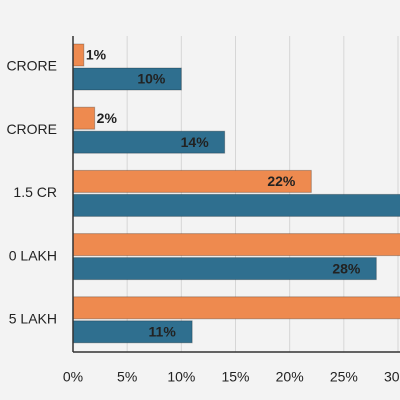 This screenshot has width=400, height=400. What do you see at coordinates (127, 377) in the screenshot?
I see `x-tick-label: 5%` at bounding box center [127, 377].